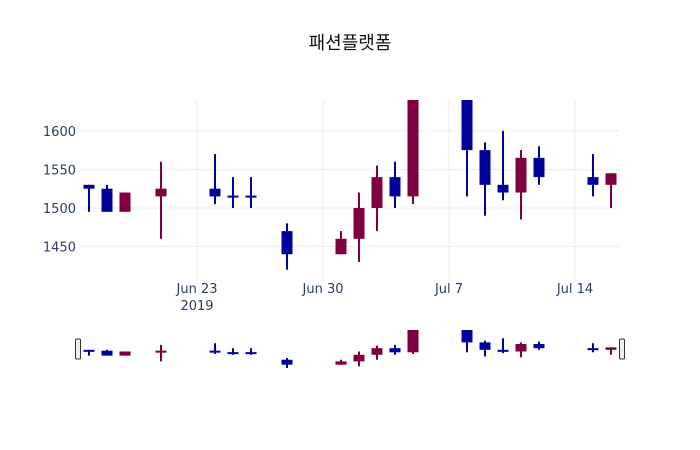 The width and height of the screenshot is (700, 450). I want to click on y-tick-label: 1500, so click(59, 209).